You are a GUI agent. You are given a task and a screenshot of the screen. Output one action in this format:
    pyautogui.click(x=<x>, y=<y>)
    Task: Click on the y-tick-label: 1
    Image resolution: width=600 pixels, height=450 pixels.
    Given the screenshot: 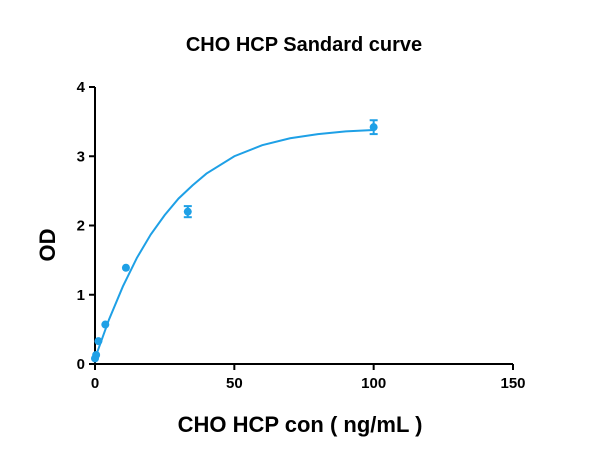 What is the action you would take?
    pyautogui.click(x=81, y=295)
    